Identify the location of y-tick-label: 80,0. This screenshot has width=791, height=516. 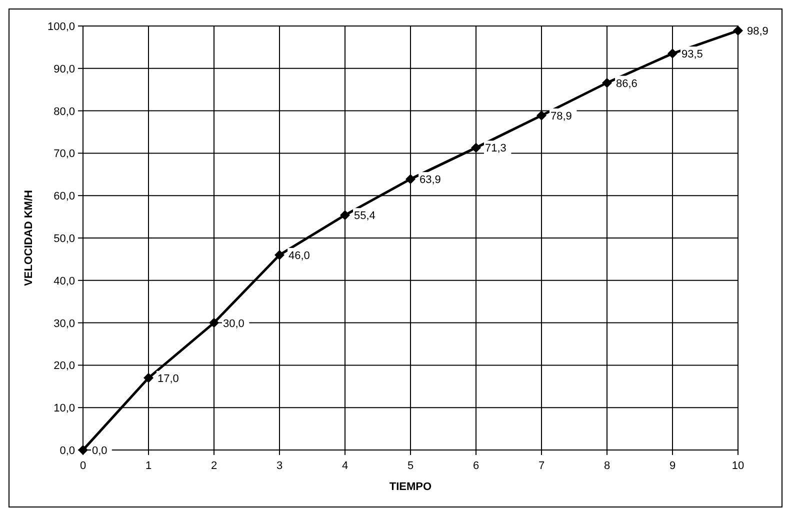
(64, 112).